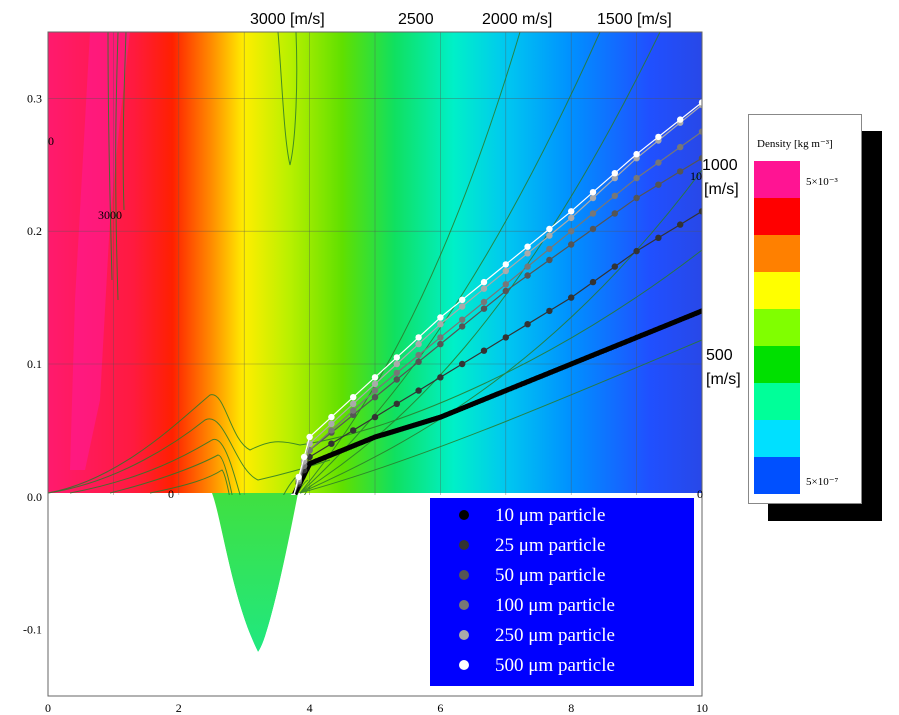 The height and width of the screenshot is (715, 899). I want to click on contour-label-0: 0, so click(171, 494).